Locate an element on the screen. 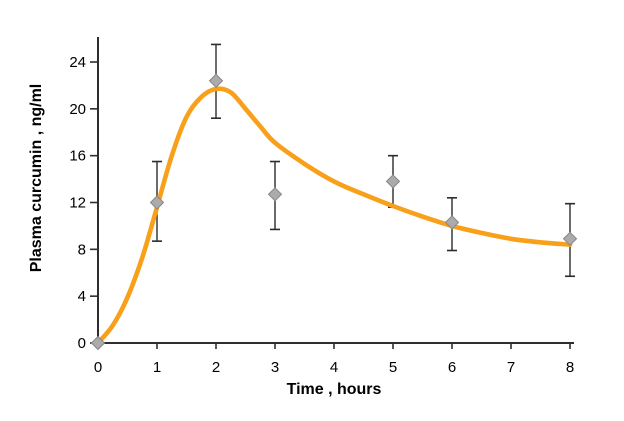 This screenshot has width=624, height=421. y-axis-title: Plasma curcumin , ng/ml is located at coordinates (36, 178).